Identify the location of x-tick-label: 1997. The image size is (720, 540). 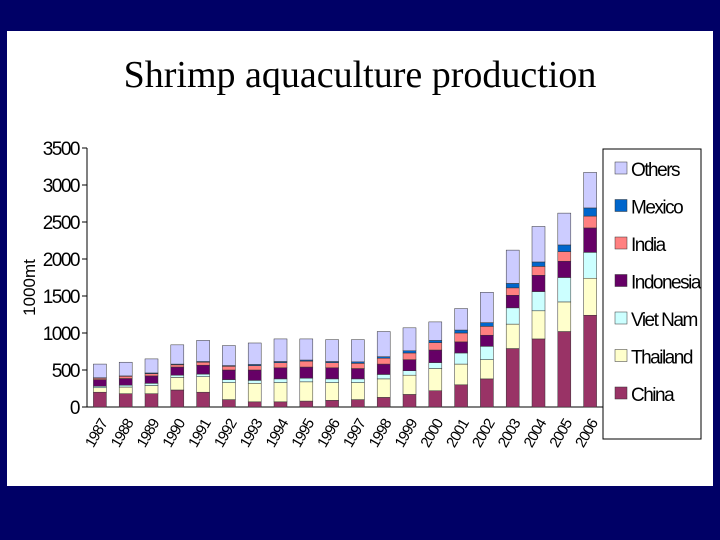
(355, 433).